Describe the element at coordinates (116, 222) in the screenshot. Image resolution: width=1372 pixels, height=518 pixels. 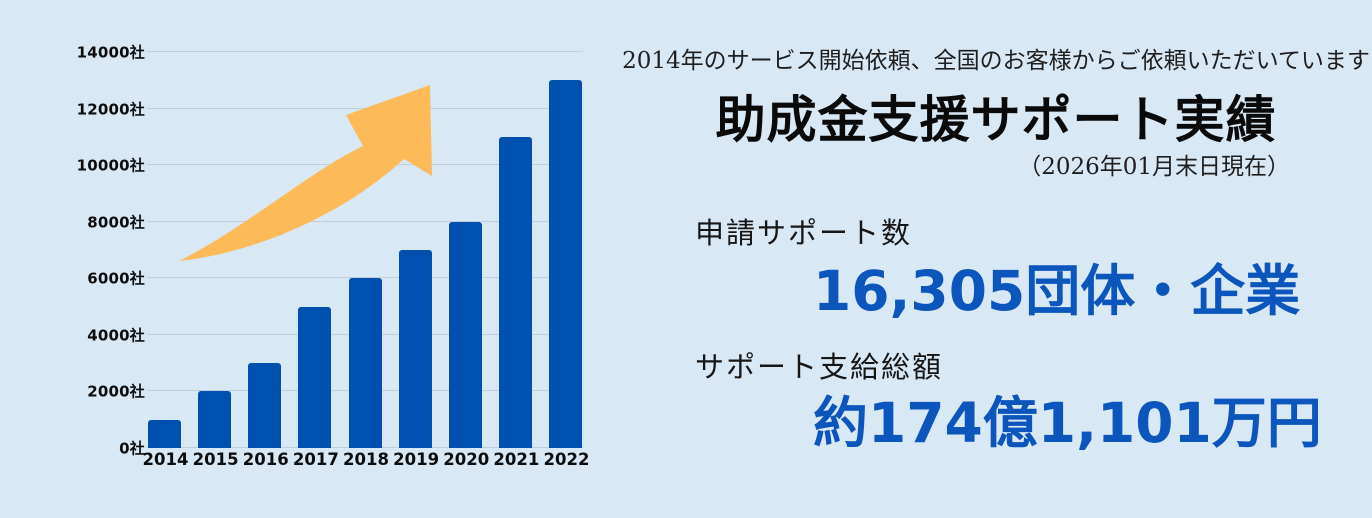
I see `y-axis-tick-label: 8000社` at that location.